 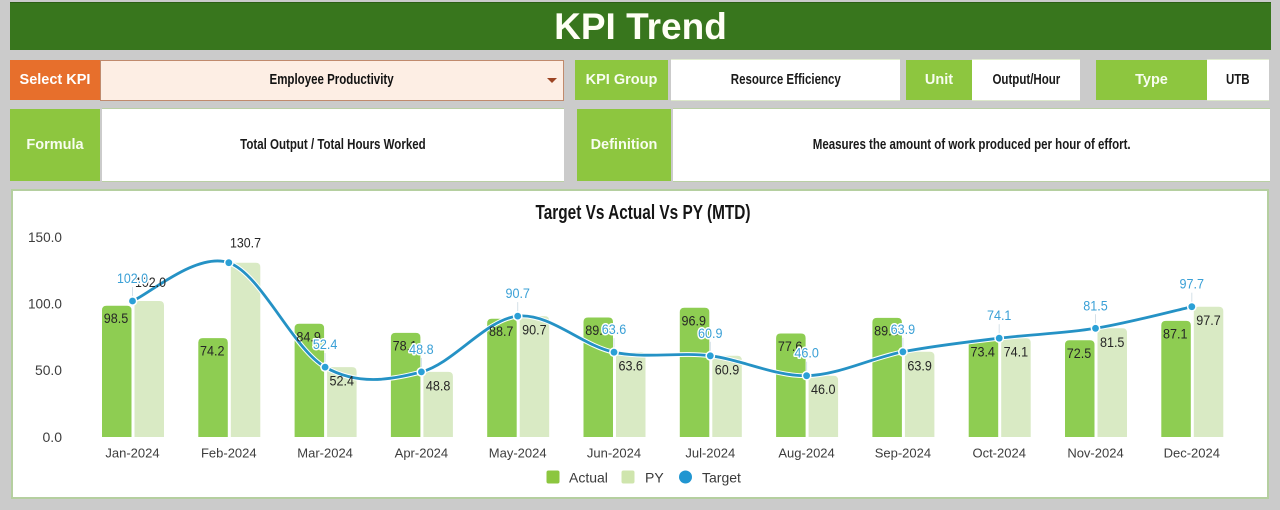 I want to click on svg-text: 78.1, so click(x=405, y=345).